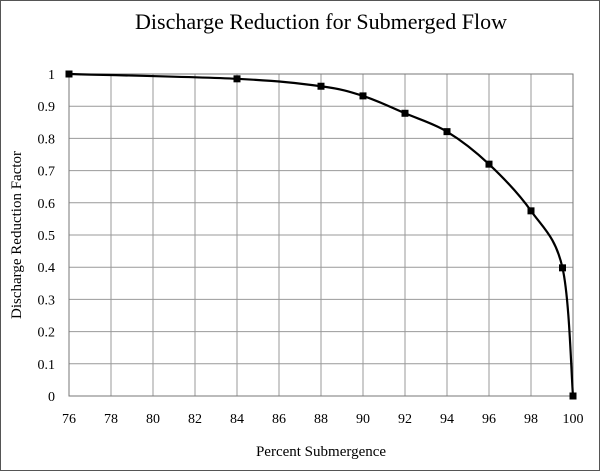 Image resolution: width=600 pixels, height=472 pixels. I want to click on x-tick-labels: 76 78 80 82 84 86 88 90 92 94 96 98 100, so click(323, 419).